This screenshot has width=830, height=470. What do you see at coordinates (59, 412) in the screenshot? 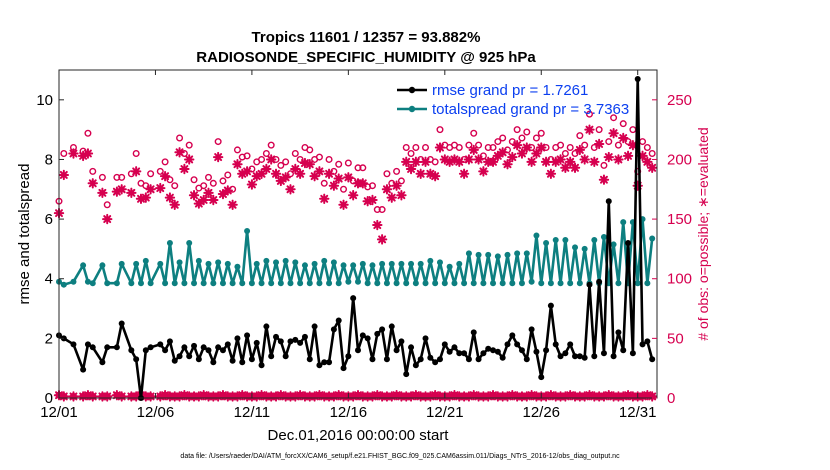
I see `x-tick-label: 12/01` at bounding box center [59, 412].